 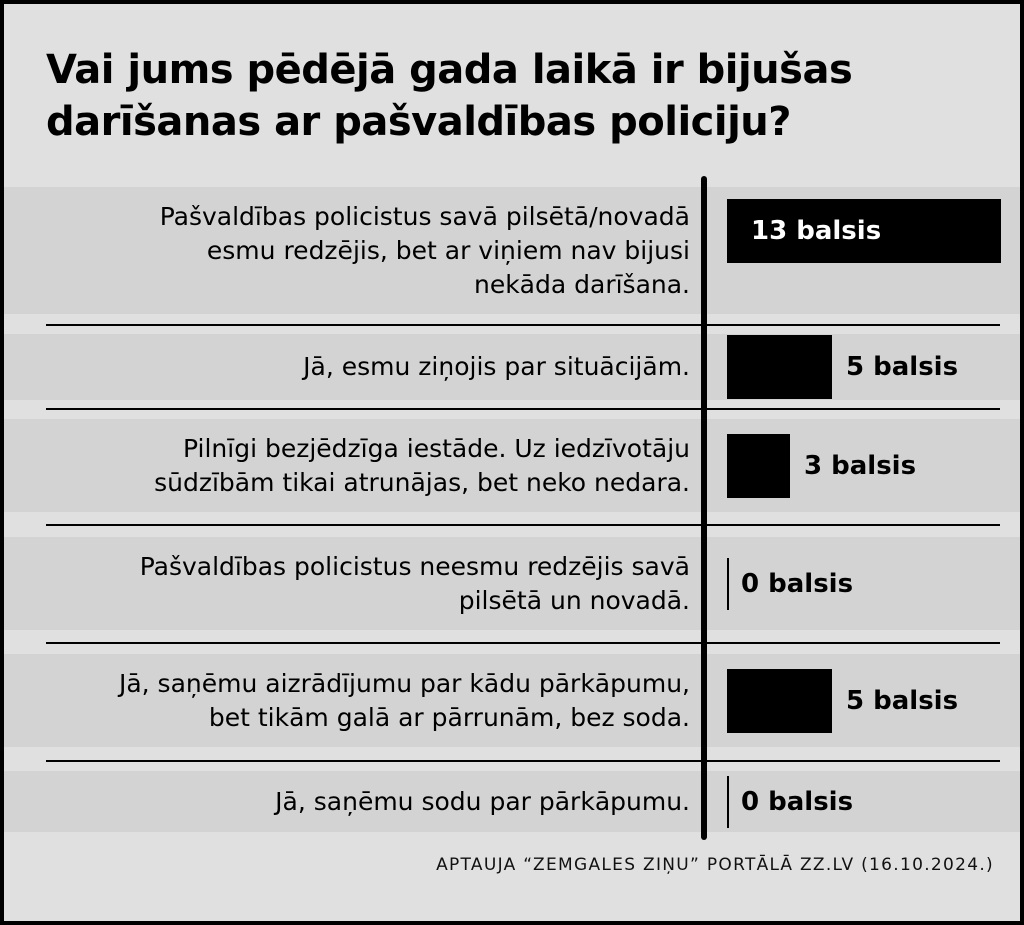 I want to click on category-label-line: nekāda darīšana., so click(x=581, y=284).